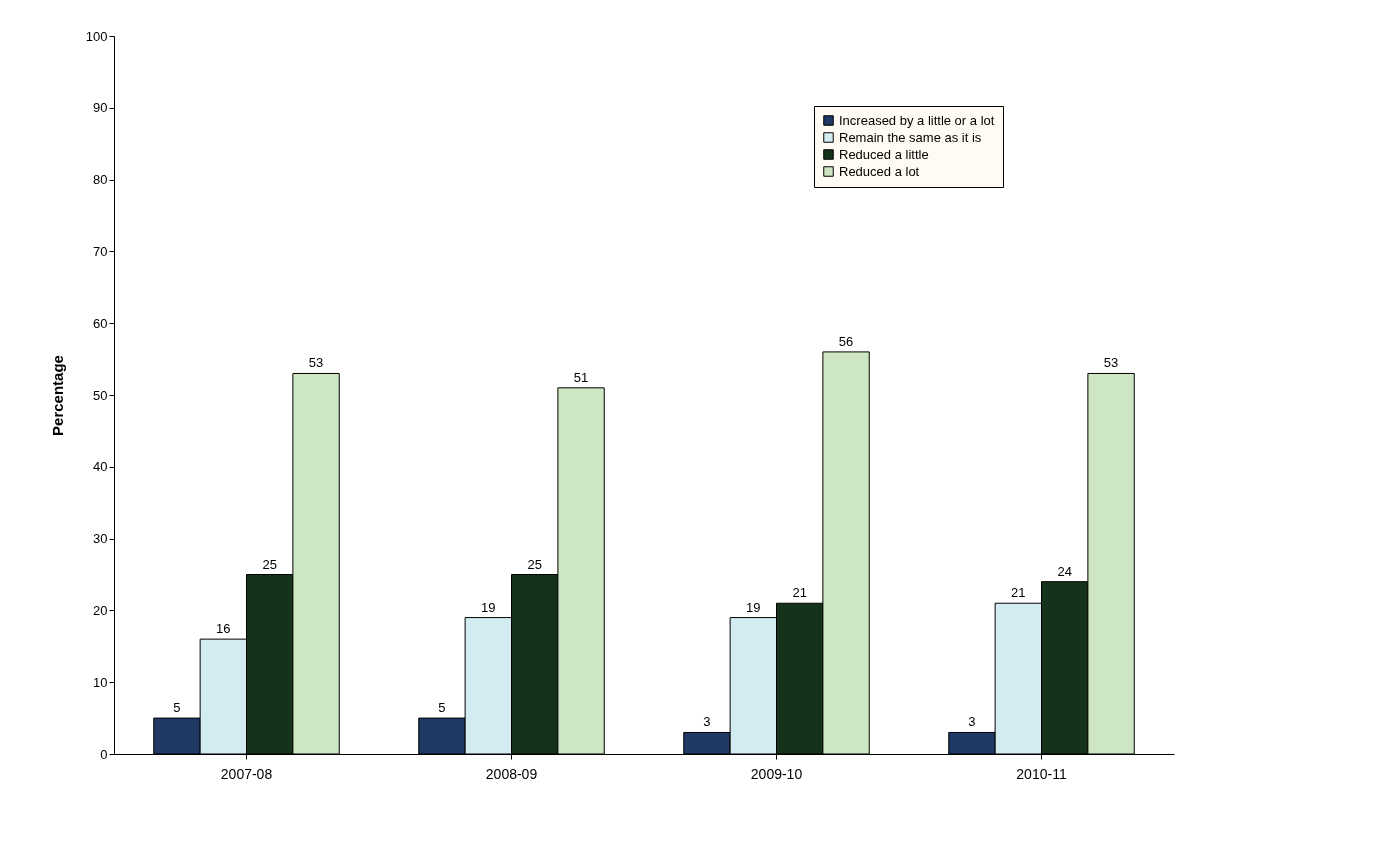  Describe the element at coordinates (100, 251) in the screenshot. I see `y-tick-label: 70` at that location.